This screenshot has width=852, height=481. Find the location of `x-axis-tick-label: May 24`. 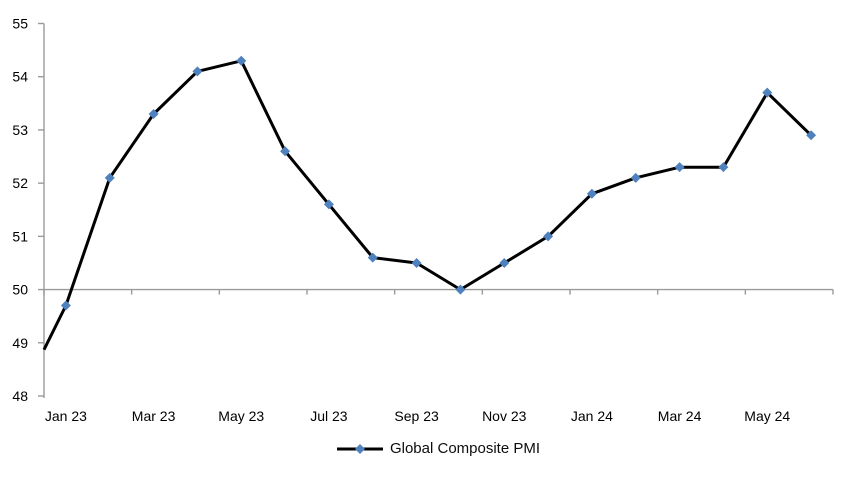

x-axis-tick-label: May 24 is located at coordinates (767, 416).